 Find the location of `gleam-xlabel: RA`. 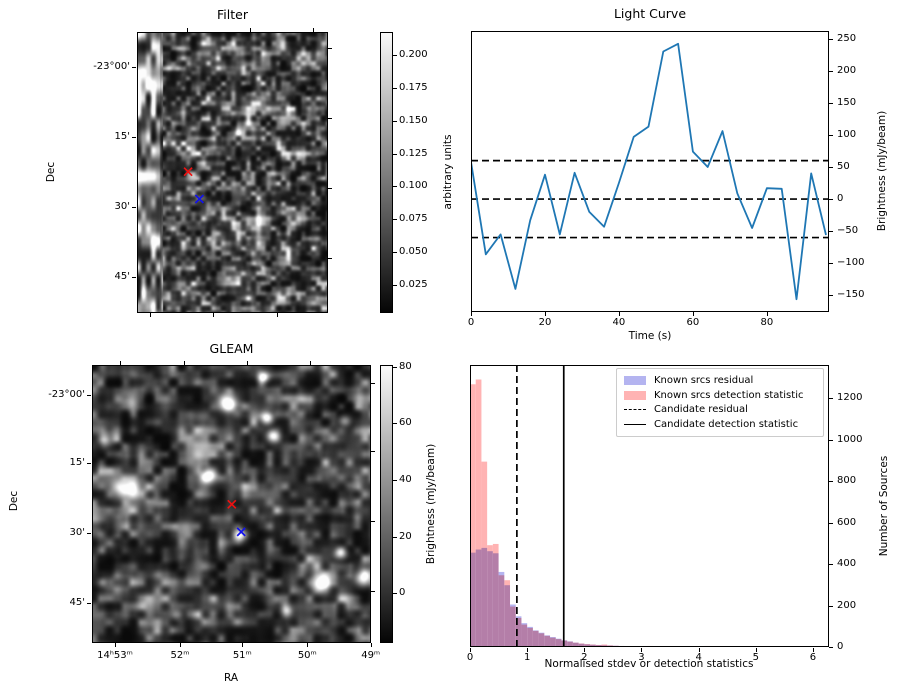

gleam-xlabel: RA is located at coordinates (231, 678).